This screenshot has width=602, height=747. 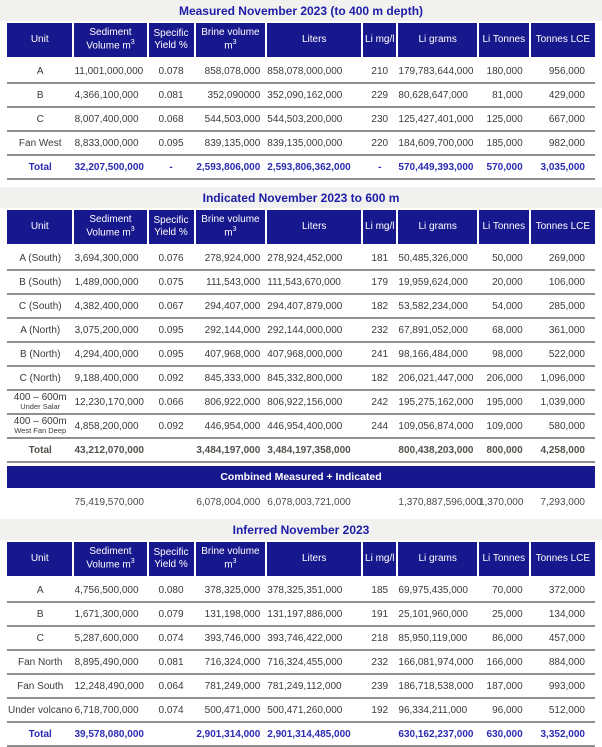 What do you see at coordinates (380, 638) in the screenshot?
I see `table-cell: 218` at bounding box center [380, 638].